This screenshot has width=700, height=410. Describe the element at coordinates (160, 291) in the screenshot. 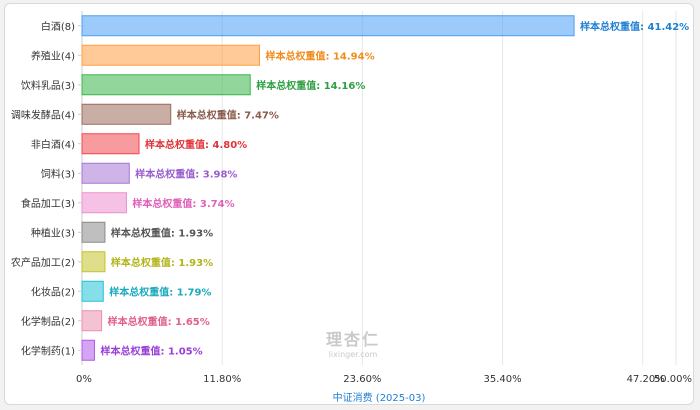

I see `data-label: 样本总权重值: 1.79%` at that location.